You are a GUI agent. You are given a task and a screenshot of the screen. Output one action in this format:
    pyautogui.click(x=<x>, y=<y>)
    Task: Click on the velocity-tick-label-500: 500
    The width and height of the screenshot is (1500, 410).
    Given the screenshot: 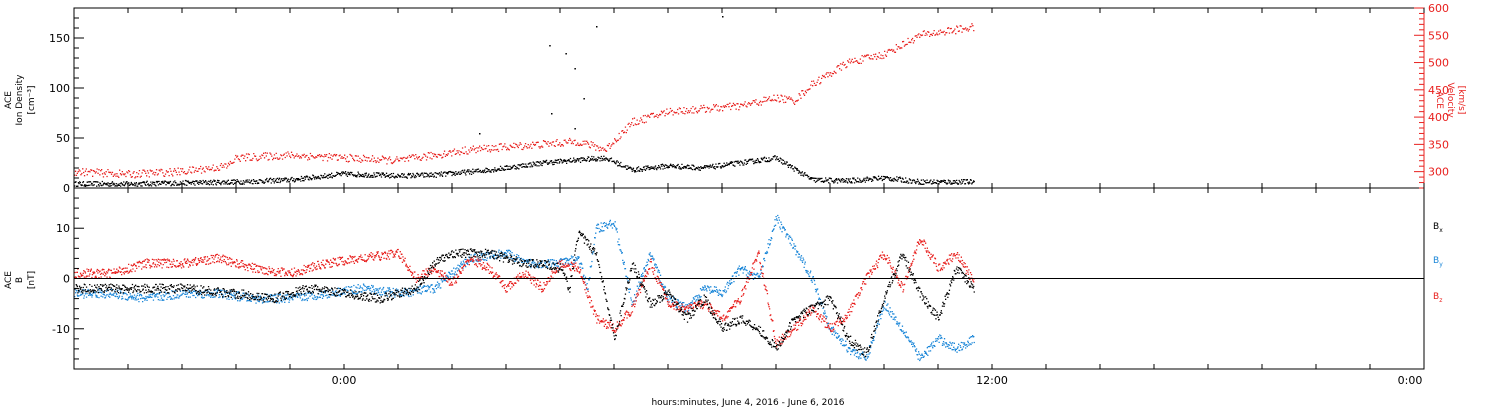 What is the action you would take?
    pyautogui.click(x=1438, y=63)
    